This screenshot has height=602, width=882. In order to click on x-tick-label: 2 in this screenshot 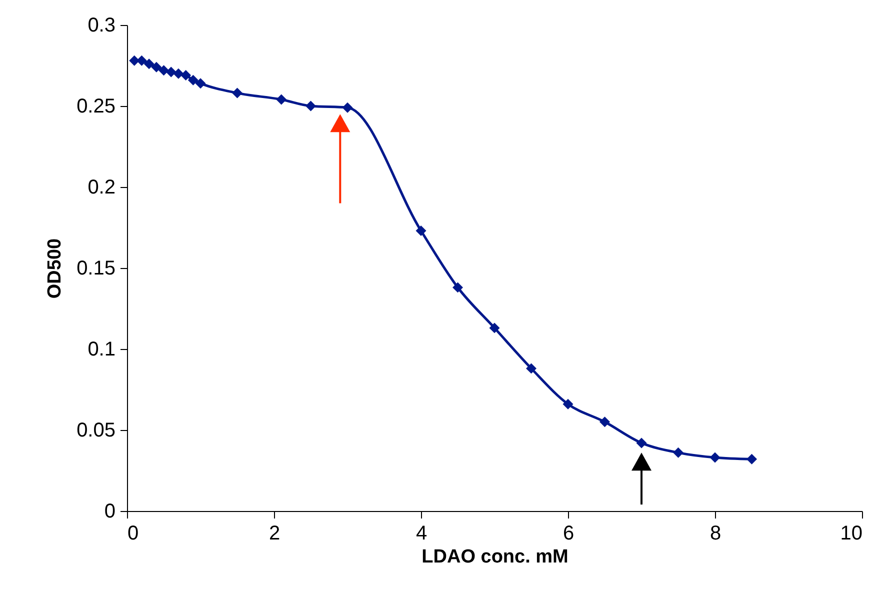, I will do `click(274, 533)`.